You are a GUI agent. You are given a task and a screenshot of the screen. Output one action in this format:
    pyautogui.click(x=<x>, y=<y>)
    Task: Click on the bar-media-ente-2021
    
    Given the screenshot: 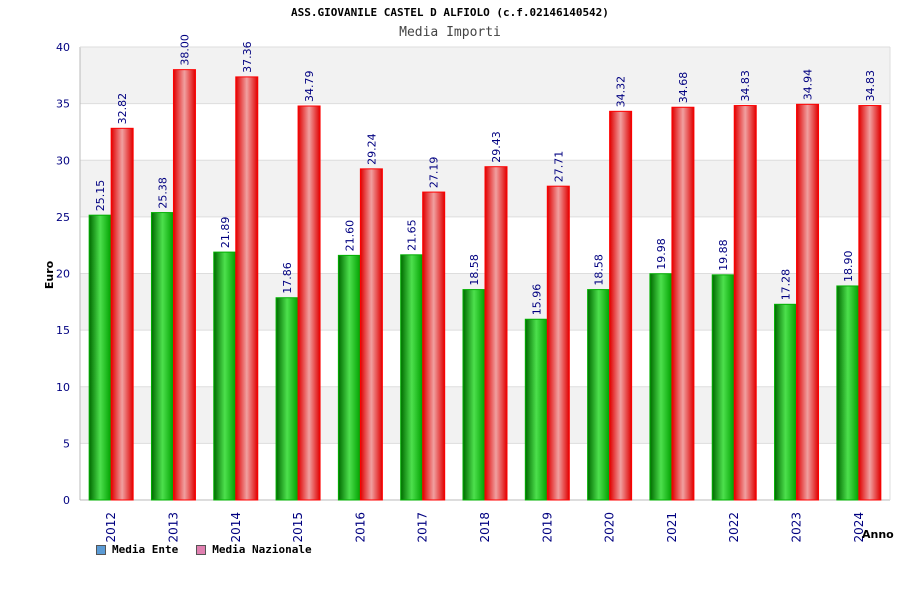 What is the action you would take?
    pyautogui.click(x=661, y=387)
    